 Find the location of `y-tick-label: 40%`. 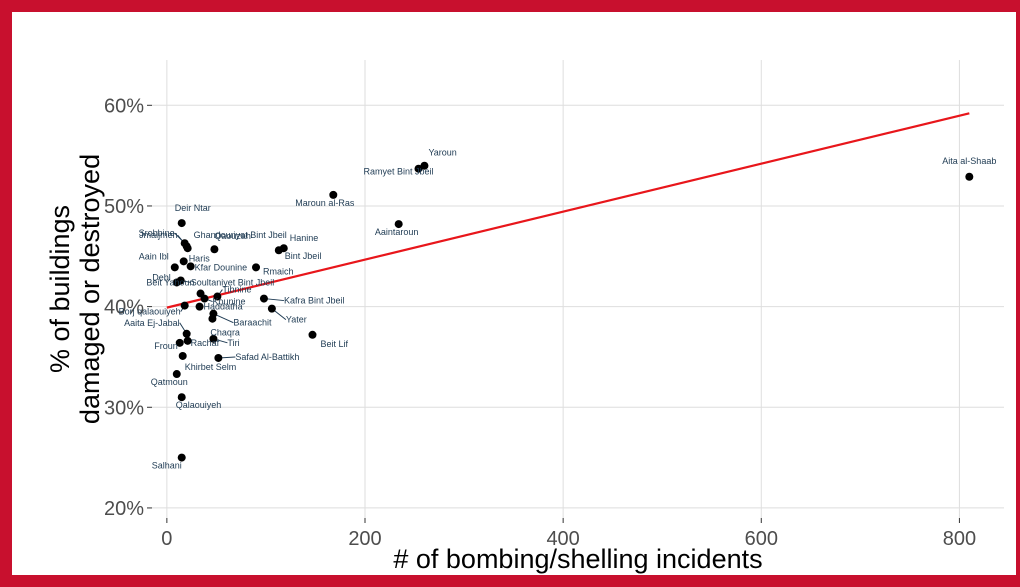

y-tick-label: 40% is located at coordinates (124, 308).